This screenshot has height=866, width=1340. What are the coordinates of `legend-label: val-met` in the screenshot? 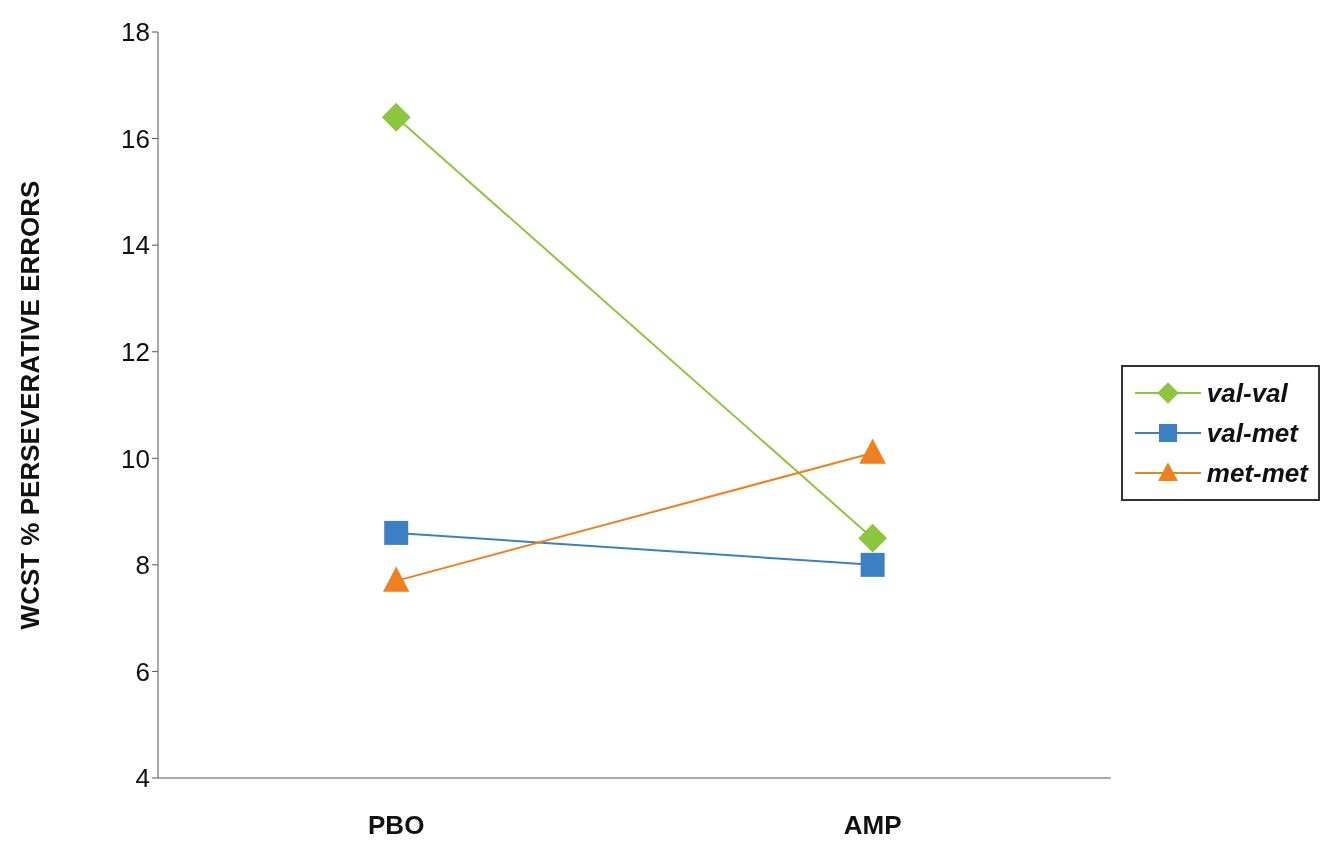 It's located at (1252, 433).